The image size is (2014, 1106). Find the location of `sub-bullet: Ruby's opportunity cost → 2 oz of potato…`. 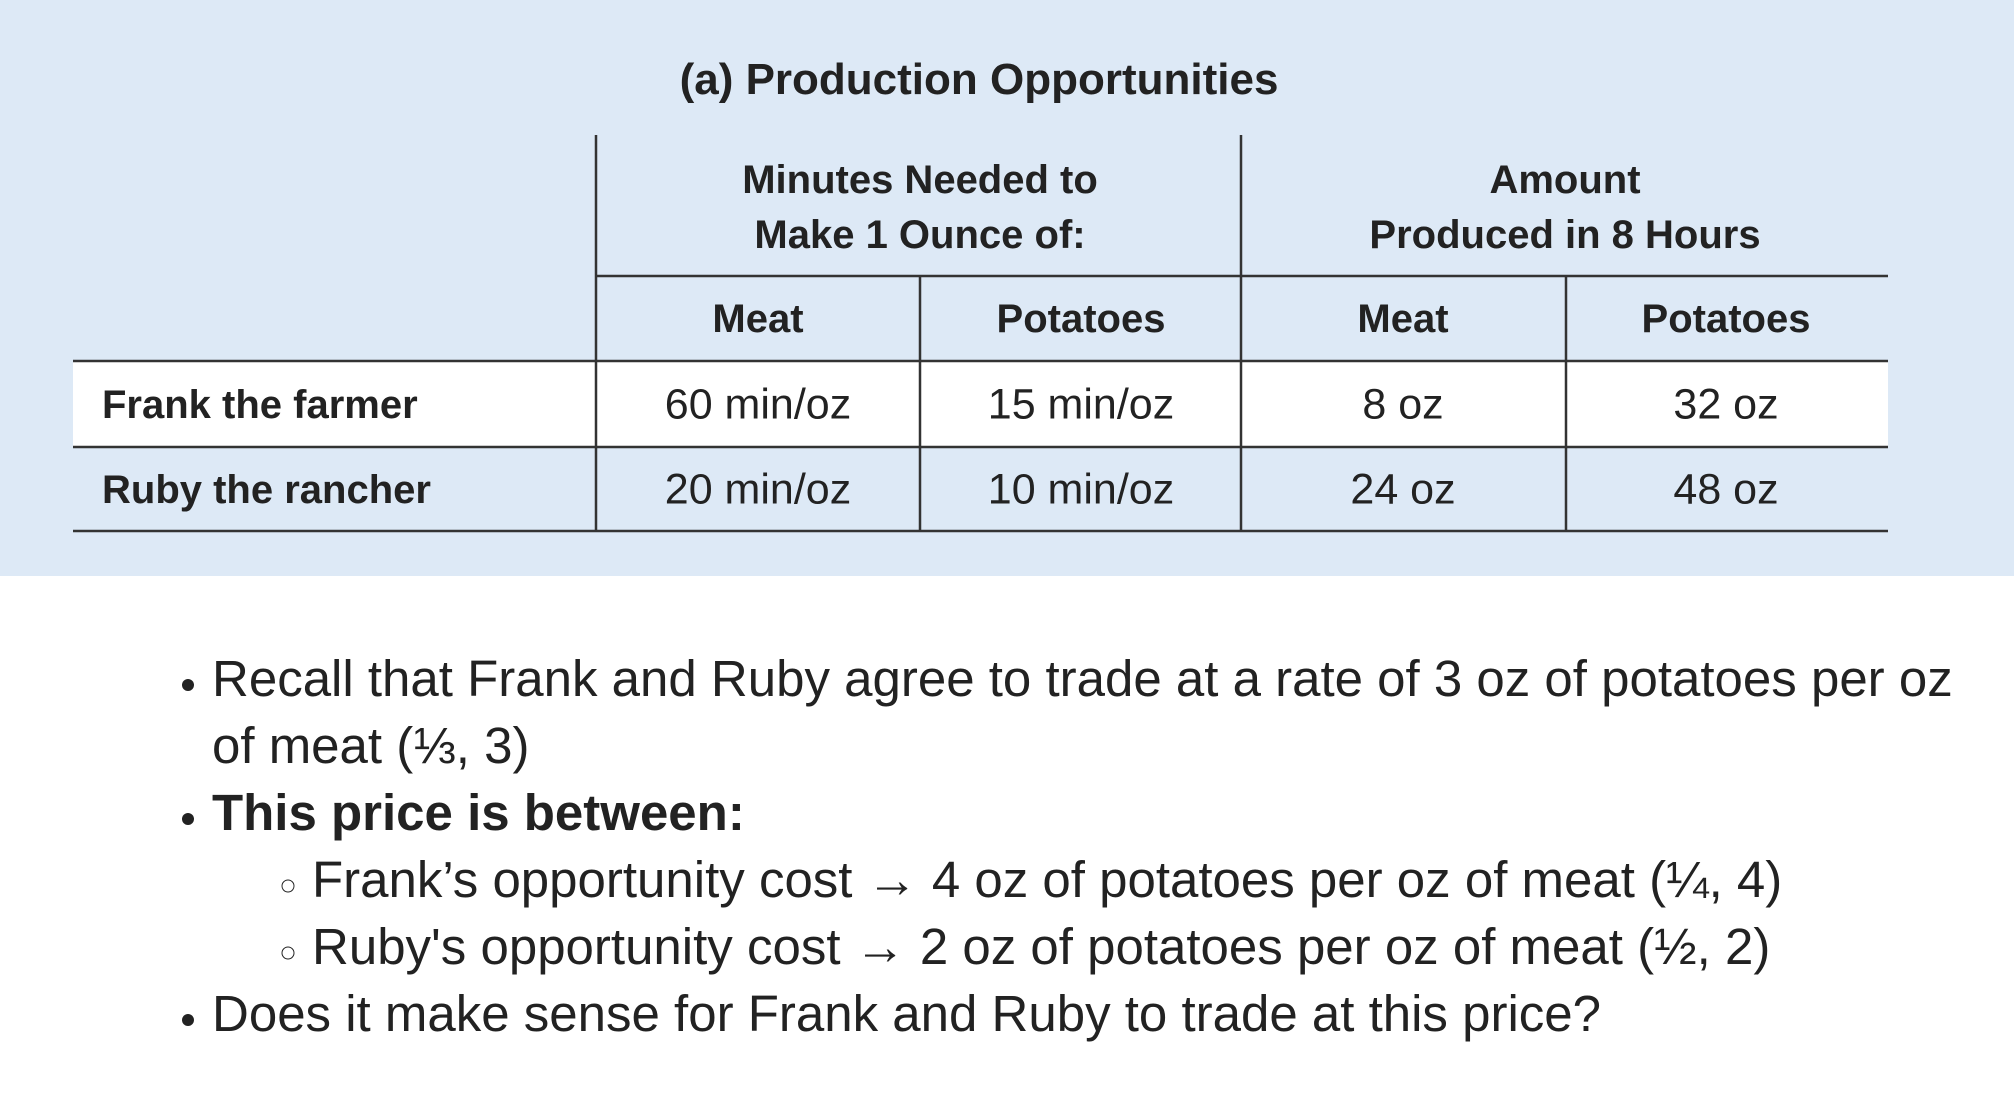

sub-bullet: Ruby's opportunity cost → 2 oz of potato… is located at coordinates (1147, 946).